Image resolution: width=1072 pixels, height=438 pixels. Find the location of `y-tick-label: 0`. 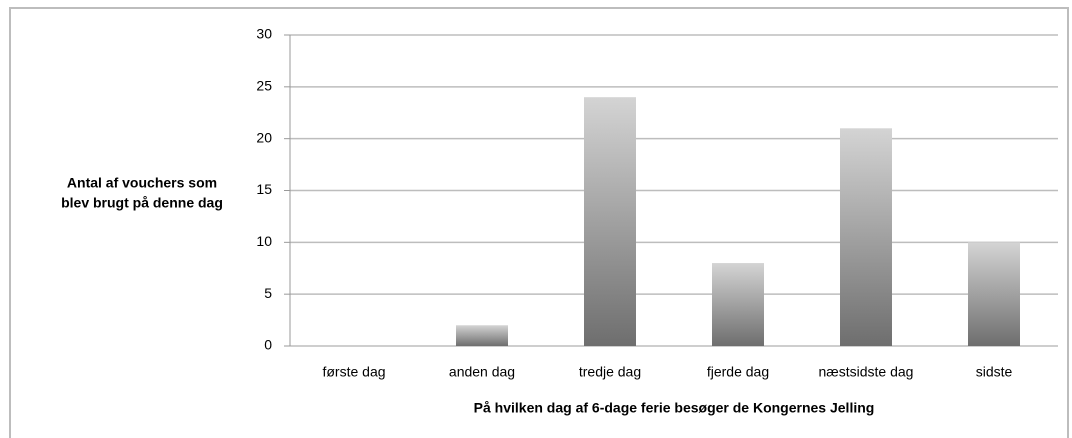

y-tick-label: 0 is located at coordinates (268, 345).